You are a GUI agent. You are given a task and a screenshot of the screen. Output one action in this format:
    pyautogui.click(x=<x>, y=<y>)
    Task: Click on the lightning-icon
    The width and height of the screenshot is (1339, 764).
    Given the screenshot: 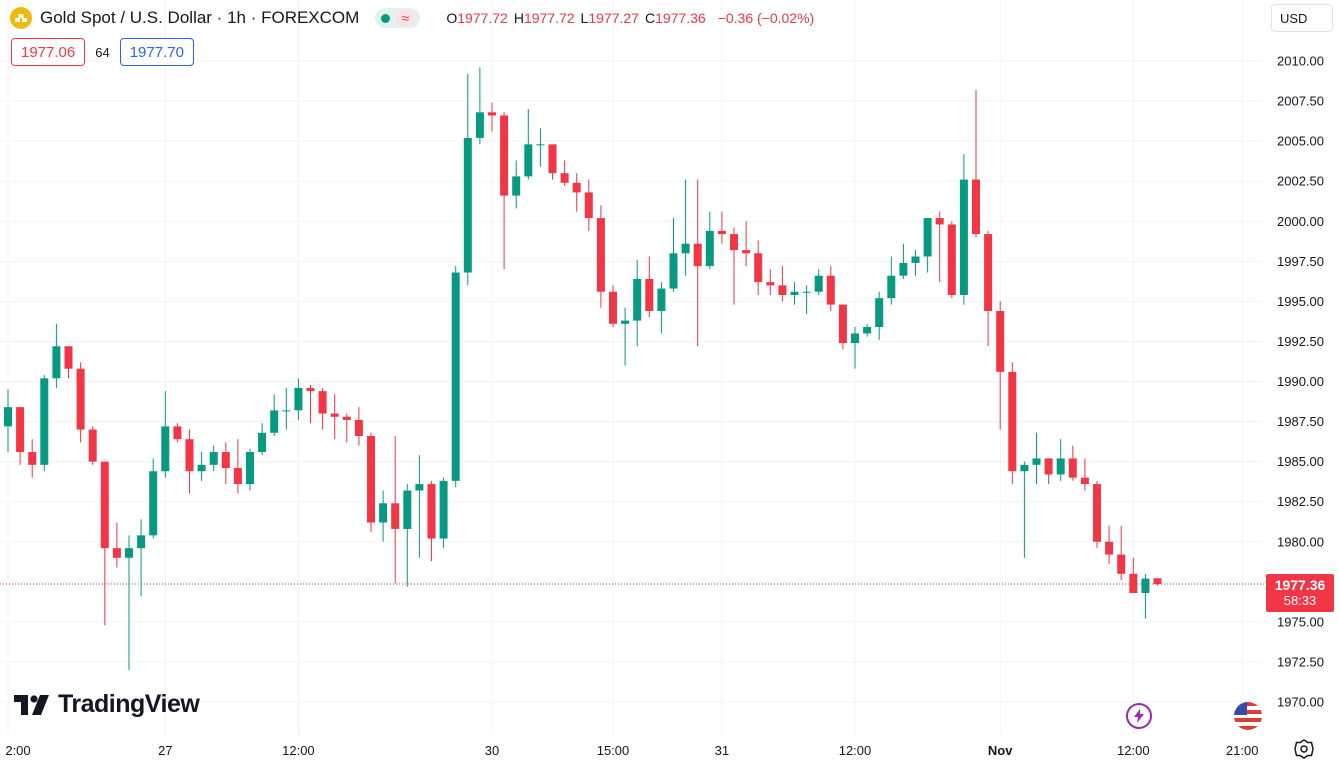 What is the action you would take?
    pyautogui.click(x=1139, y=716)
    